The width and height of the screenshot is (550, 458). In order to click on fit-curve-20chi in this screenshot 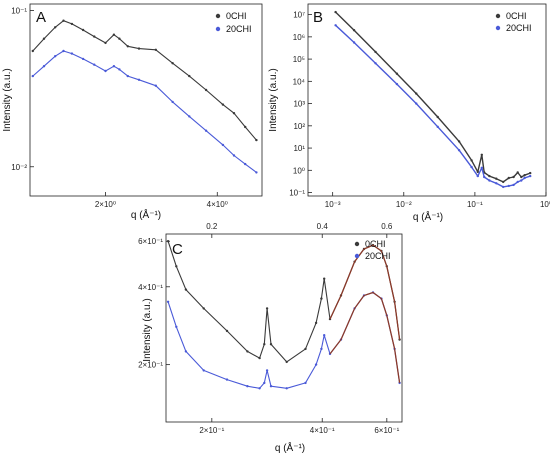, I will do `click(365, 337)`.